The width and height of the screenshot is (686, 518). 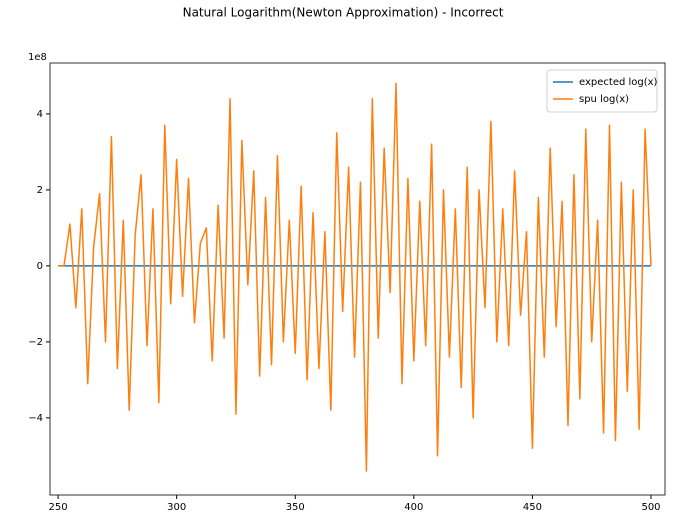 I want to click on legend-label: spu log(x), so click(x=604, y=99).